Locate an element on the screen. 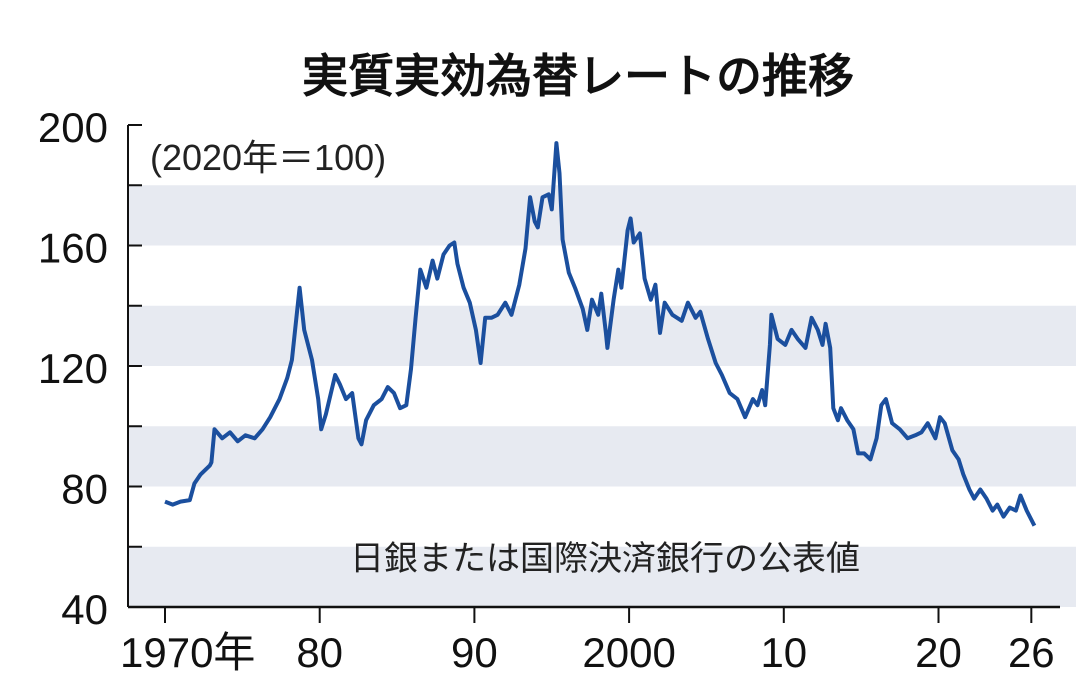 The width and height of the screenshot is (1076, 684). x-tick-label: 20 is located at coordinates (938, 652).